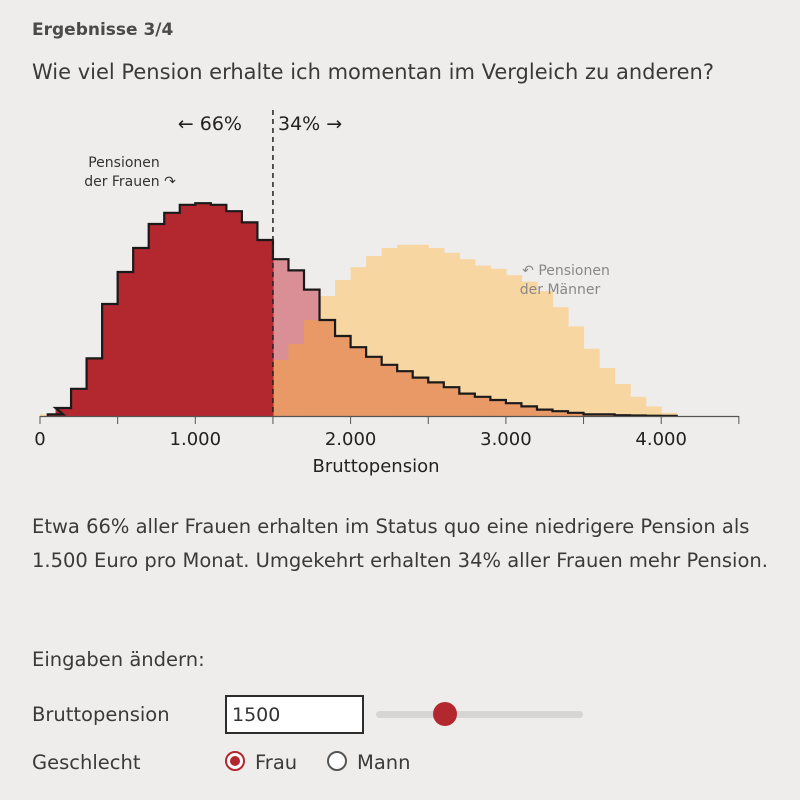 This screenshot has width=800, height=800. Describe the element at coordinates (506, 439) in the screenshot. I see `x-tick-label: 3.000` at that location.